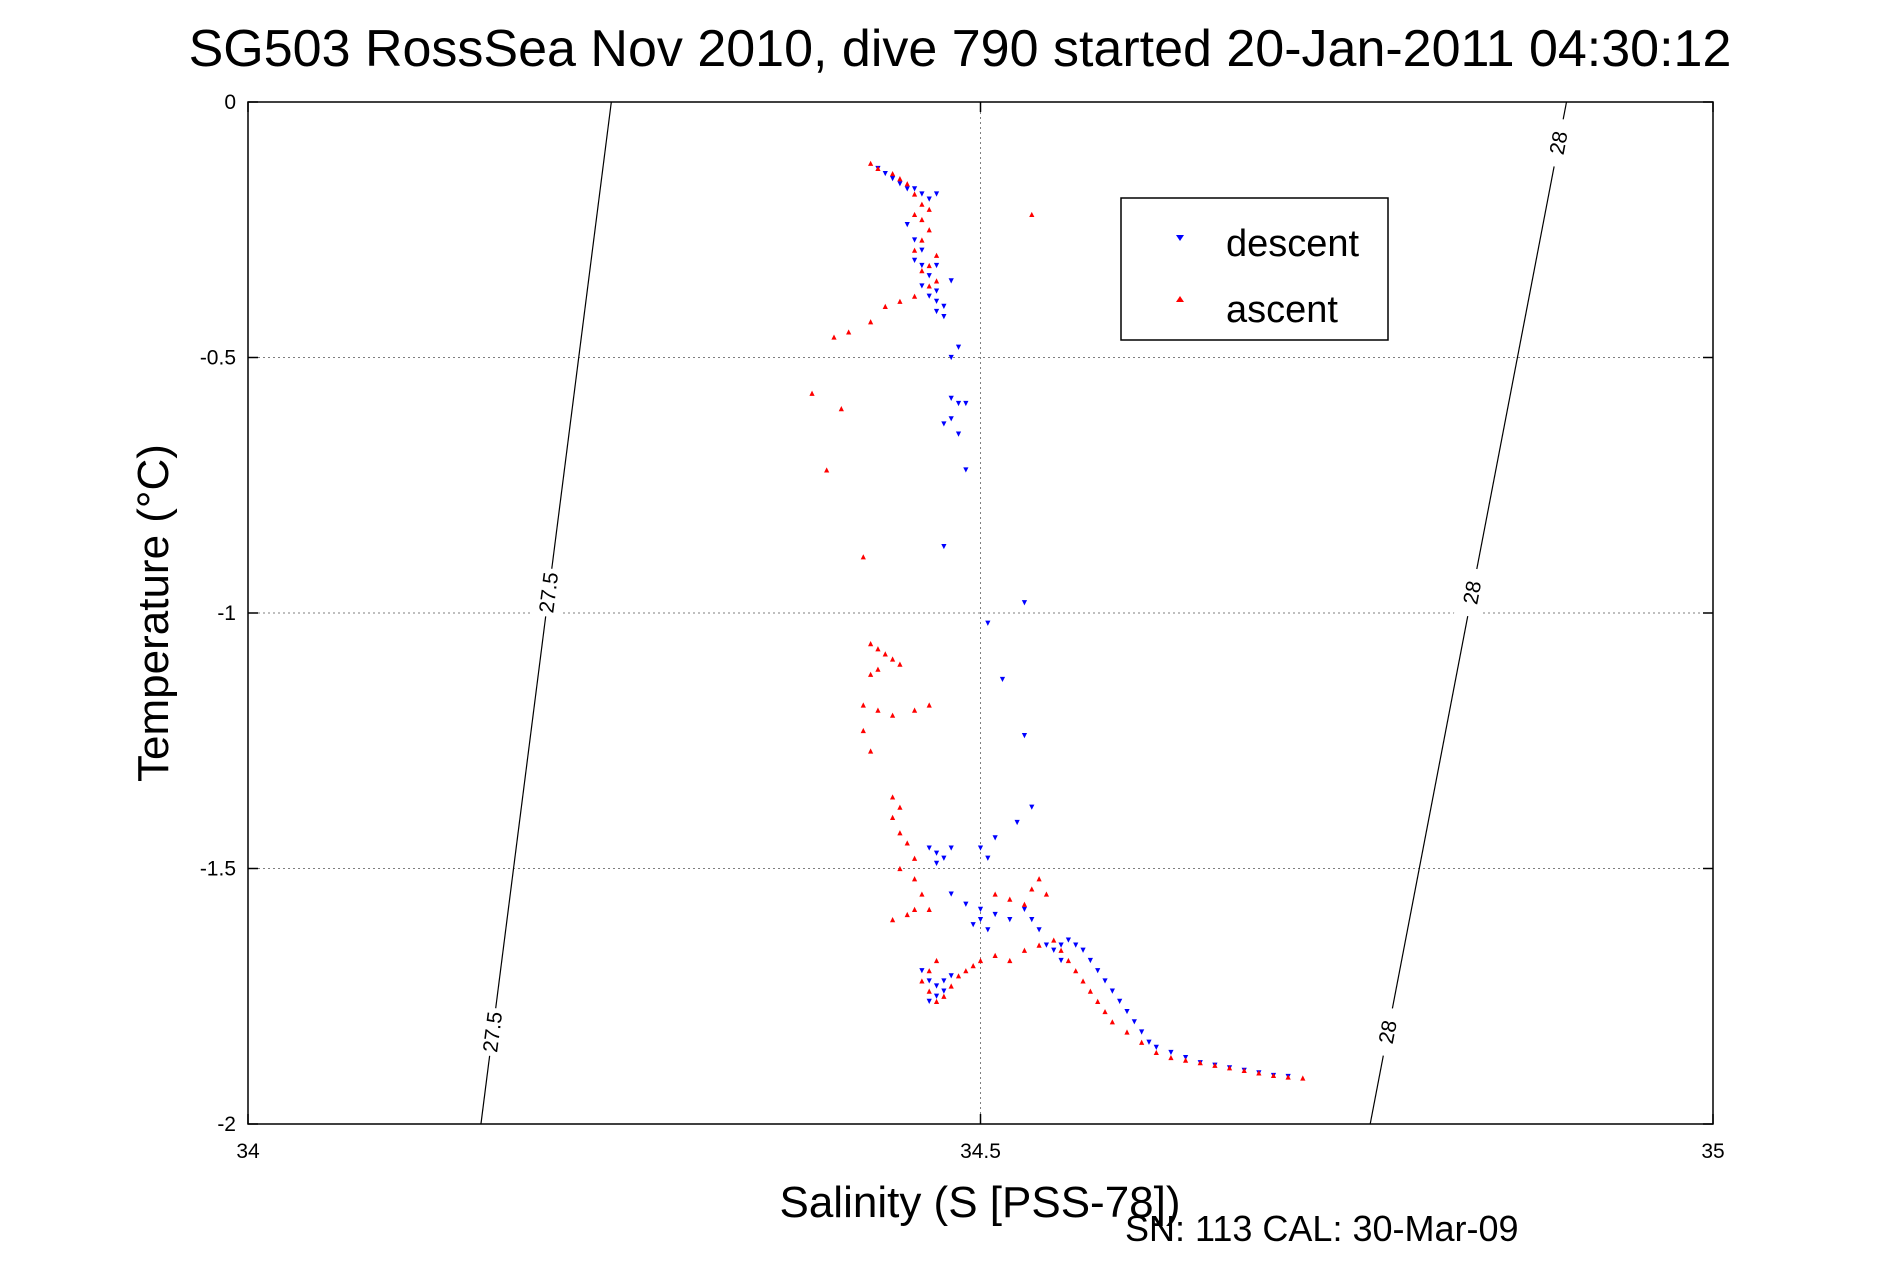 This screenshot has height=1262, width=1891. What do you see at coordinates (1293, 244) in the screenshot?
I see `legend-descent-label: descent` at bounding box center [1293, 244].